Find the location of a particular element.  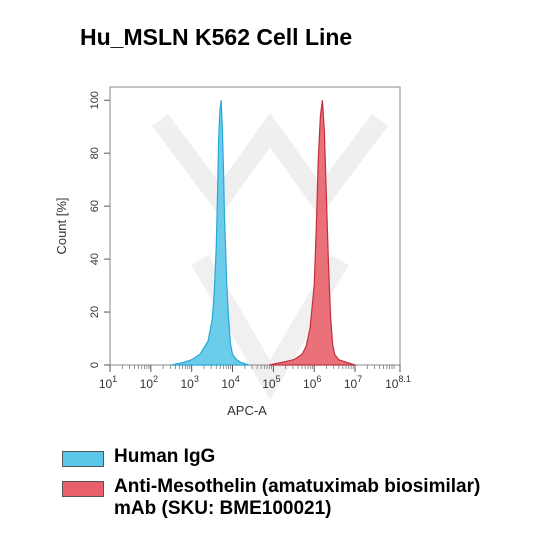

x-tick-label: 10⁵ is located at coordinates (271, 382).